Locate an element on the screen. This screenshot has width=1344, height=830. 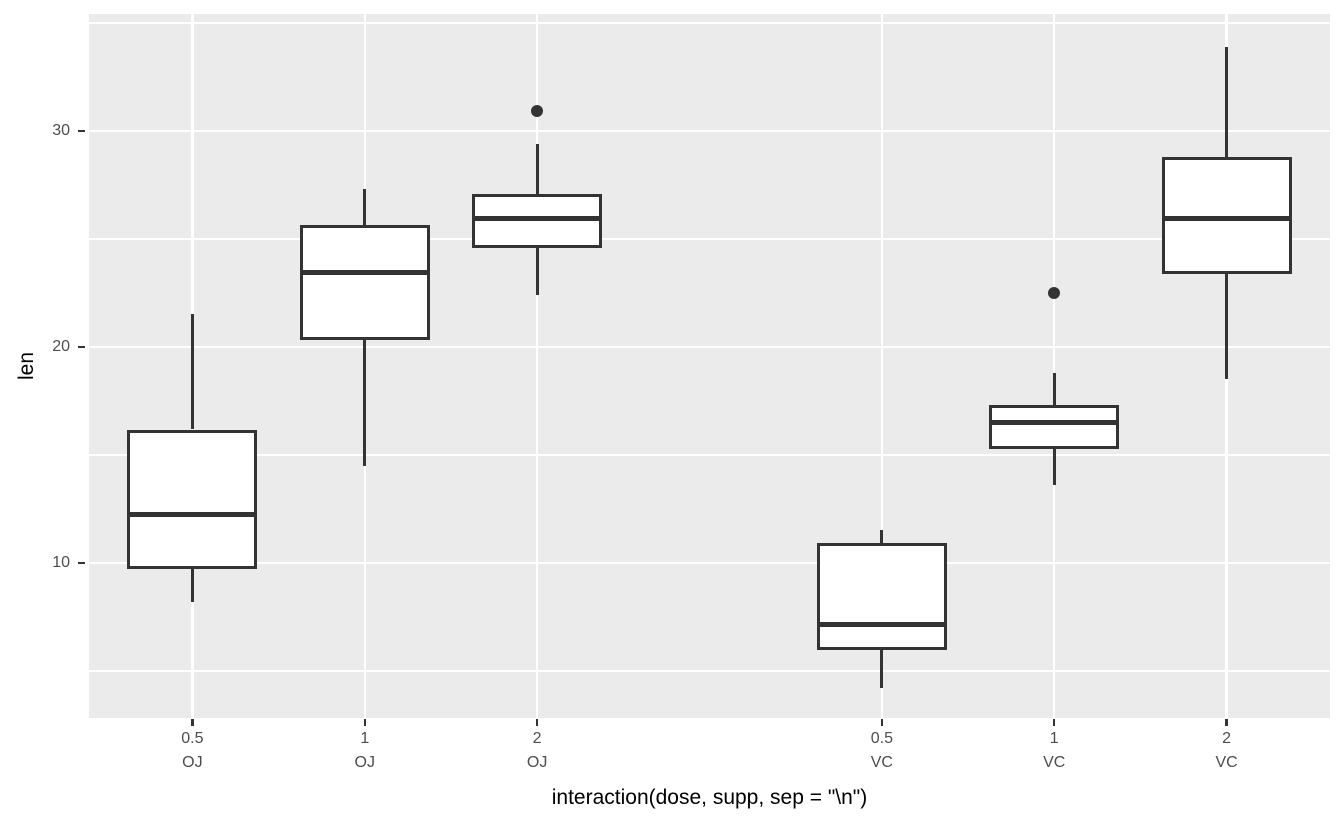
x-tick-label: 1 VC is located at coordinates (1054, 751).